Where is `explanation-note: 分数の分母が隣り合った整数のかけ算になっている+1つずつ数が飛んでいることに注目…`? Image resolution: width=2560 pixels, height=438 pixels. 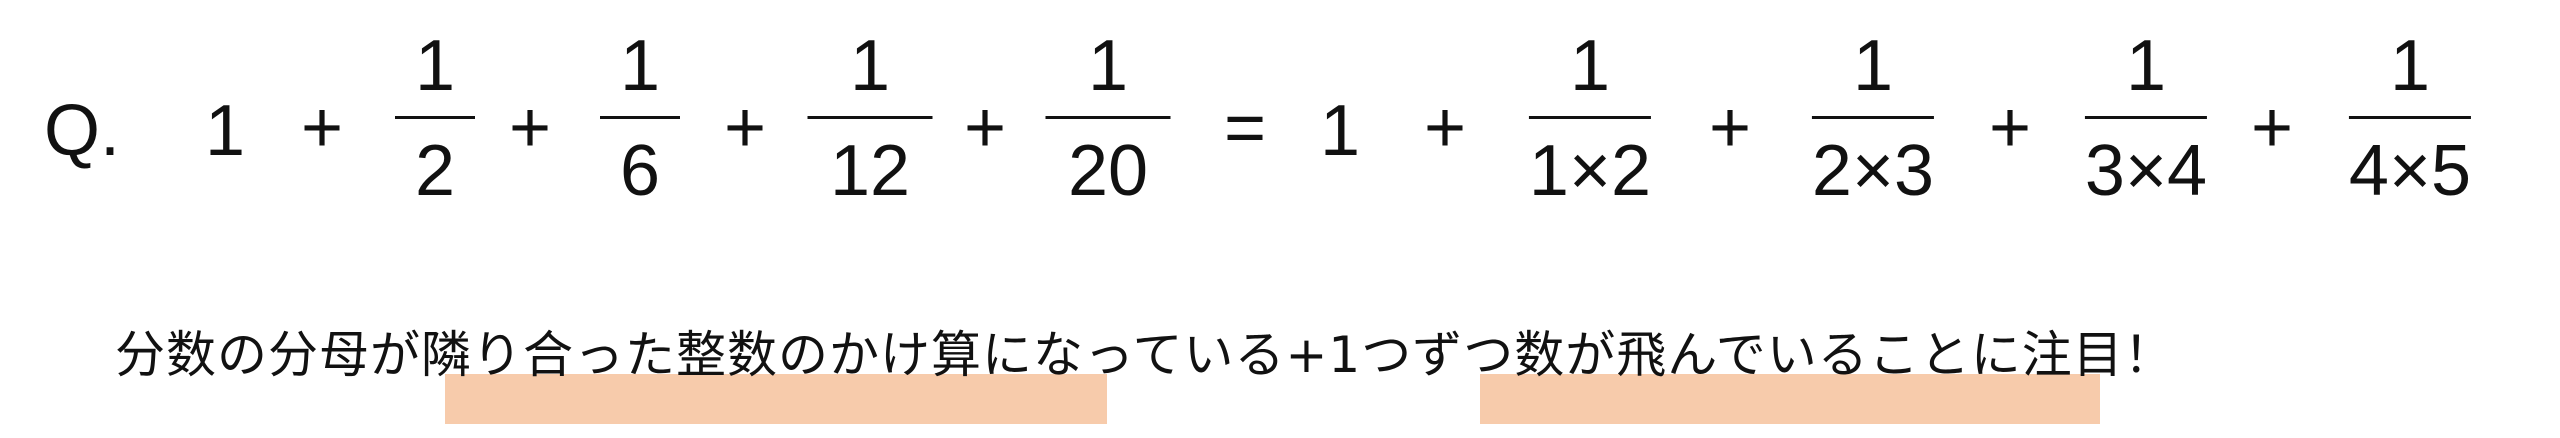 explanation-note: 分数の分母が隣り合った整数のかけ算になっている+1つずつ数が飛んでいることに注目… is located at coordinates (1145, 355).